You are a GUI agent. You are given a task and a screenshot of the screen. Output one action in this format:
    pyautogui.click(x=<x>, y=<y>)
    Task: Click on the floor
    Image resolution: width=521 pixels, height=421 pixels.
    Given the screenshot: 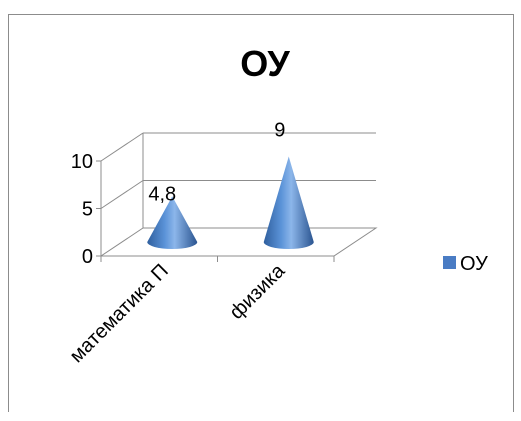 What is the action you would take?
    pyautogui.click(x=238, y=242)
    